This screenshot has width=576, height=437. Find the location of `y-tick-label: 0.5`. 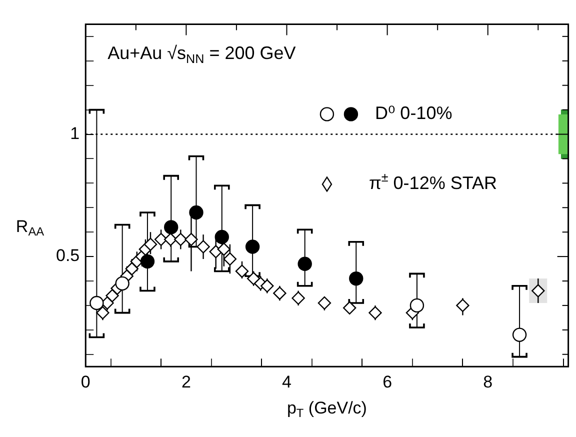

y-tick-label: 0.5 is located at coordinates (68, 256).